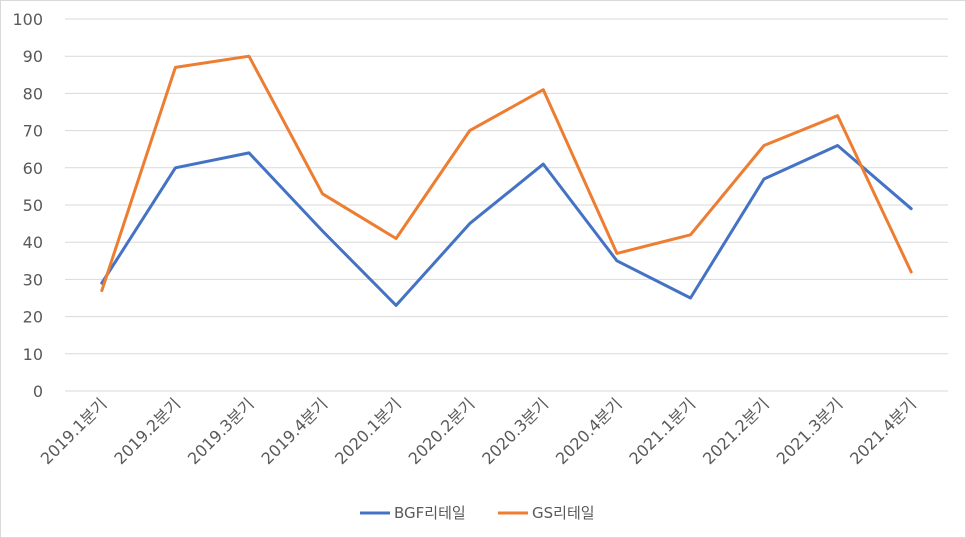 The height and width of the screenshot is (538, 966). I want to click on legend: BGF리테일 GS리테일, so click(477, 513).